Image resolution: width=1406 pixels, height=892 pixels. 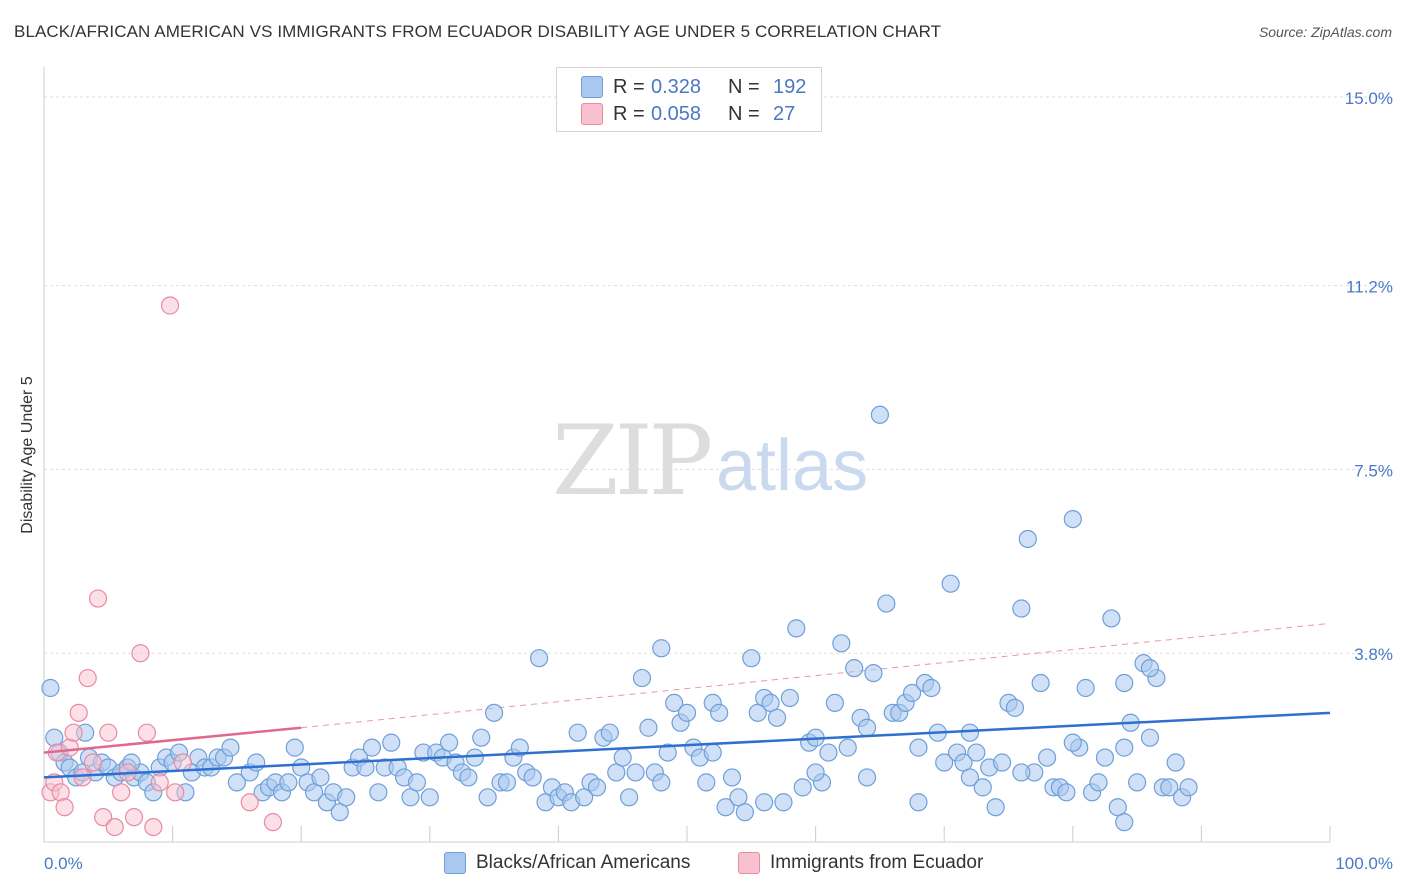 I want to click on stats-legend: R = 0.328 N = 192 R = 0.058 N = 27, so click(x=689, y=99).